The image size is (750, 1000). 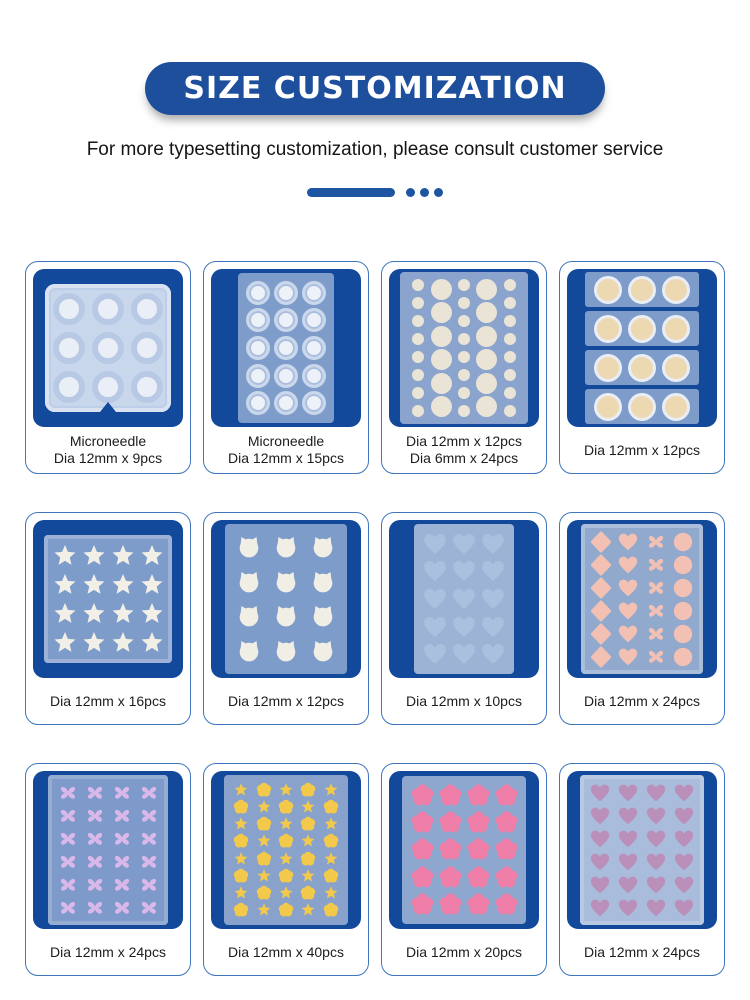 I want to click on product-card: Microneedle Dia 12mm x 9pcs, so click(x=108, y=367).